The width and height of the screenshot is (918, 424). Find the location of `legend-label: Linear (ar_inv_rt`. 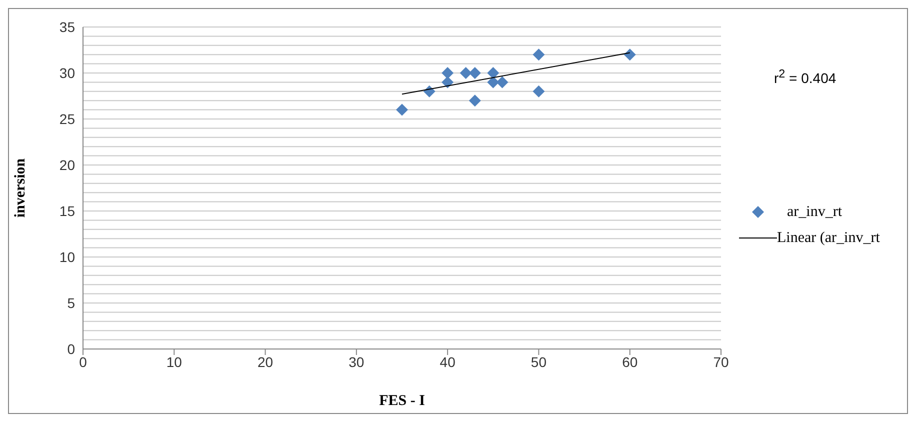

legend-label: Linear (ar_inv_rt is located at coordinates (828, 238).